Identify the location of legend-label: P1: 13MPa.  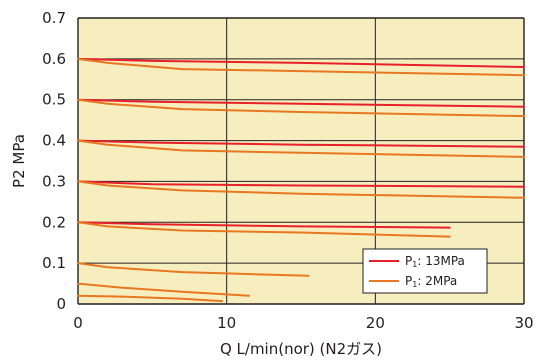
(435, 261).